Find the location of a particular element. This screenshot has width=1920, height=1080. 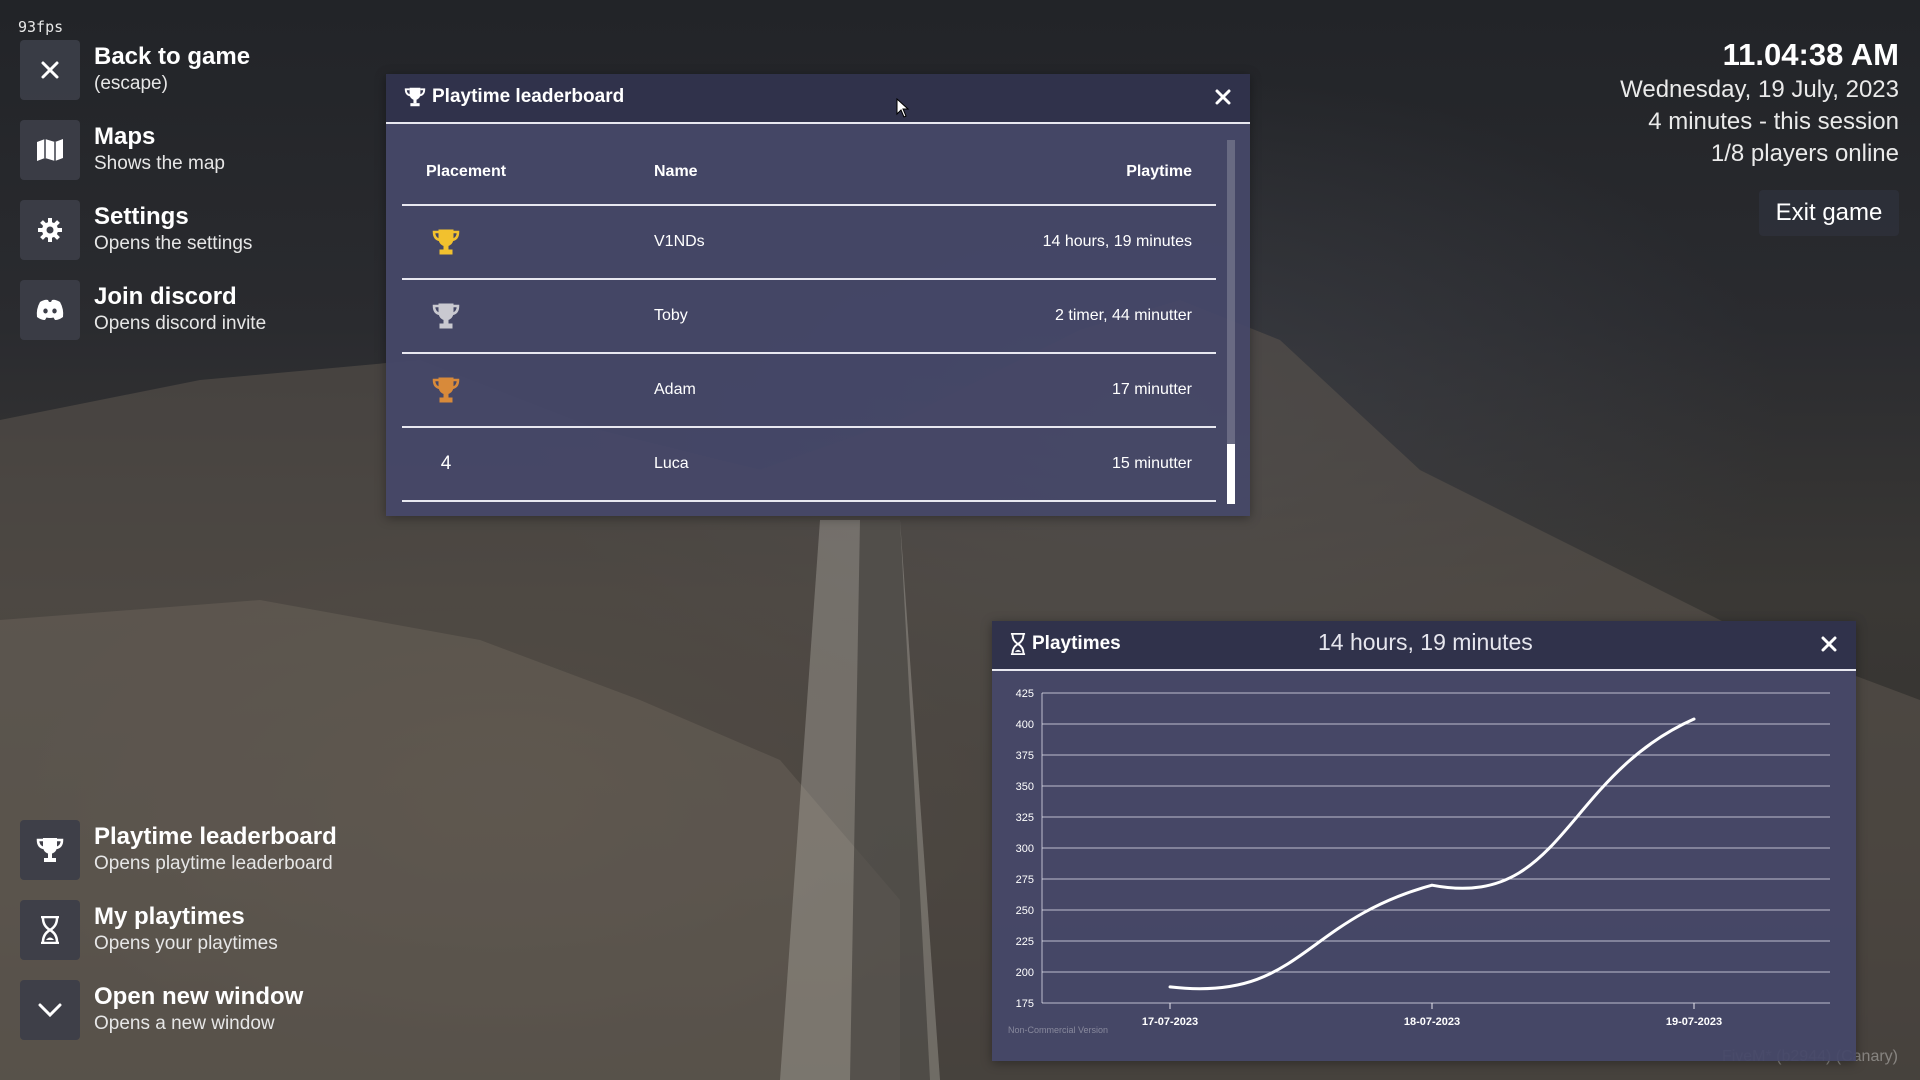

playtimes-title: Playtimes is located at coordinates (1076, 643).